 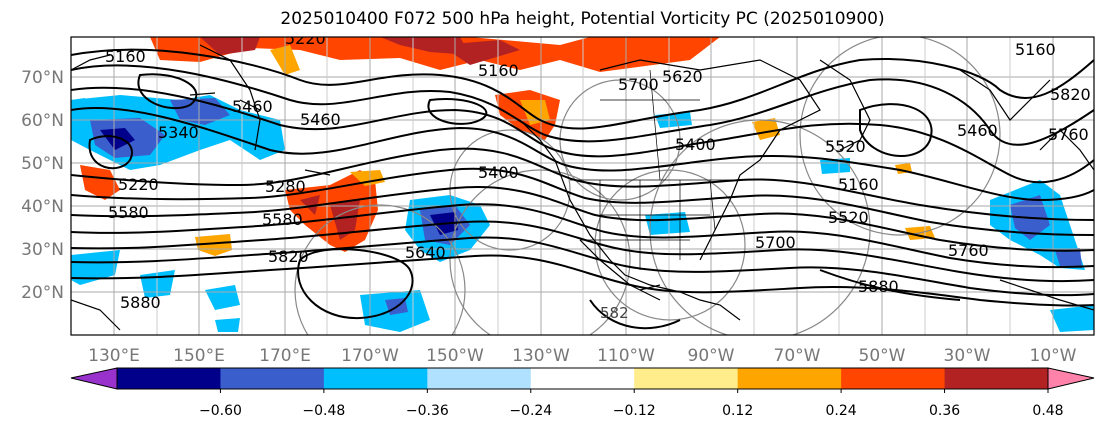 What do you see at coordinates (541, 356) in the screenshot?
I see `lon-tick-label: 130°W` at bounding box center [541, 356].